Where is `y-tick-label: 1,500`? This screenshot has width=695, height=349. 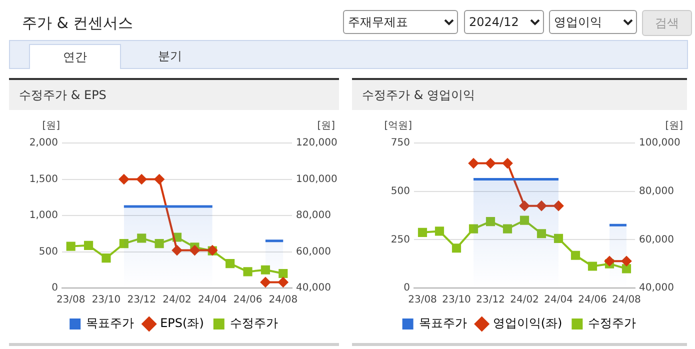 y-tick-label: 1,500 is located at coordinates (43, 179).